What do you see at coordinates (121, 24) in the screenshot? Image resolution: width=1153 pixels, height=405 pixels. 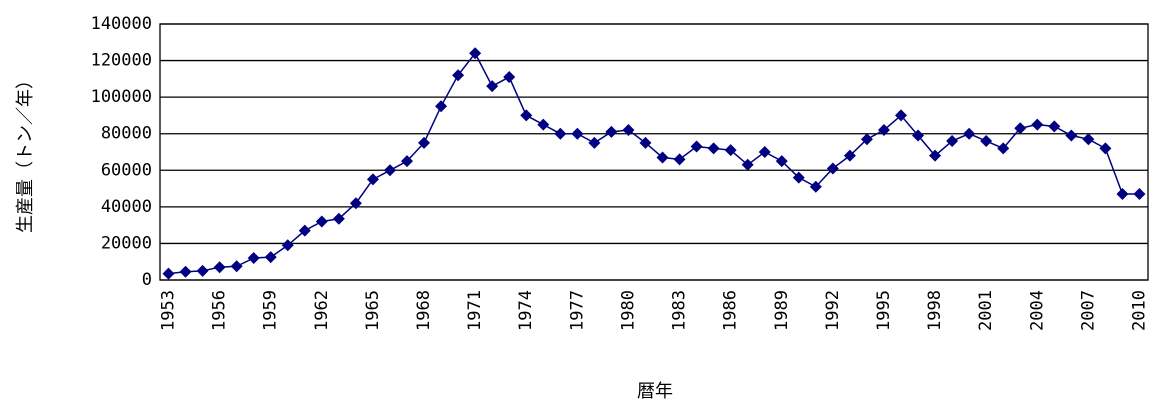 I see `y-tick-label: 140000` at bounding box center [121, 24].